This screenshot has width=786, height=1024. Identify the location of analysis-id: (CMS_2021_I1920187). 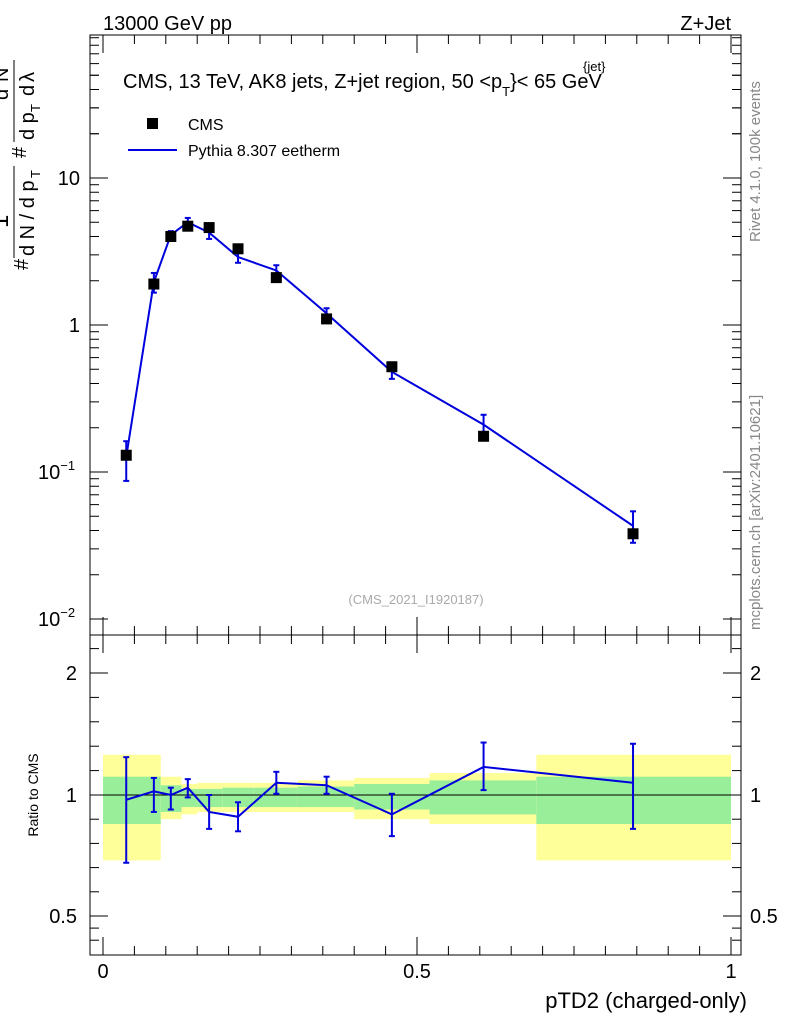
(415, 599).